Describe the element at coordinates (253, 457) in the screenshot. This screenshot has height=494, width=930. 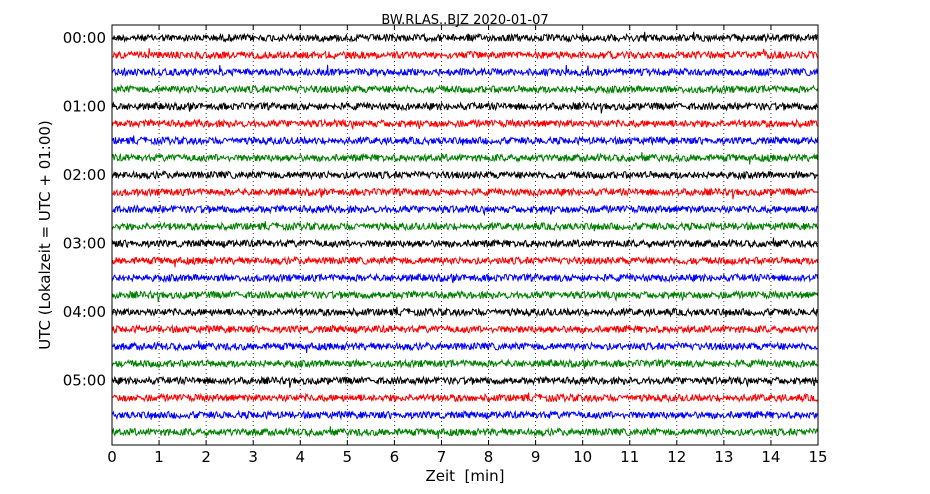
I see `x-tick-label: 3` at that location.